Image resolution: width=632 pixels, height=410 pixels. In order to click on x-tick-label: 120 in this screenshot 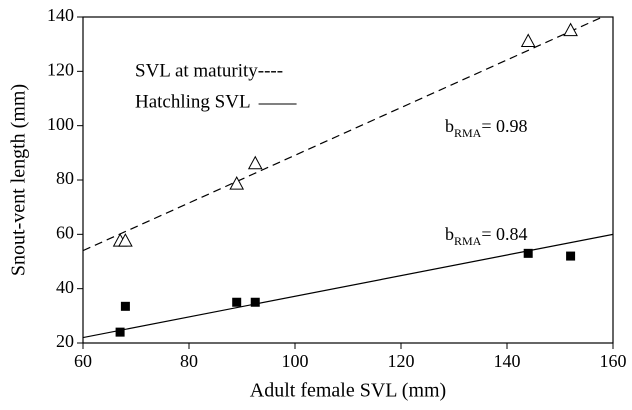, I will do `click(401, 361)`.